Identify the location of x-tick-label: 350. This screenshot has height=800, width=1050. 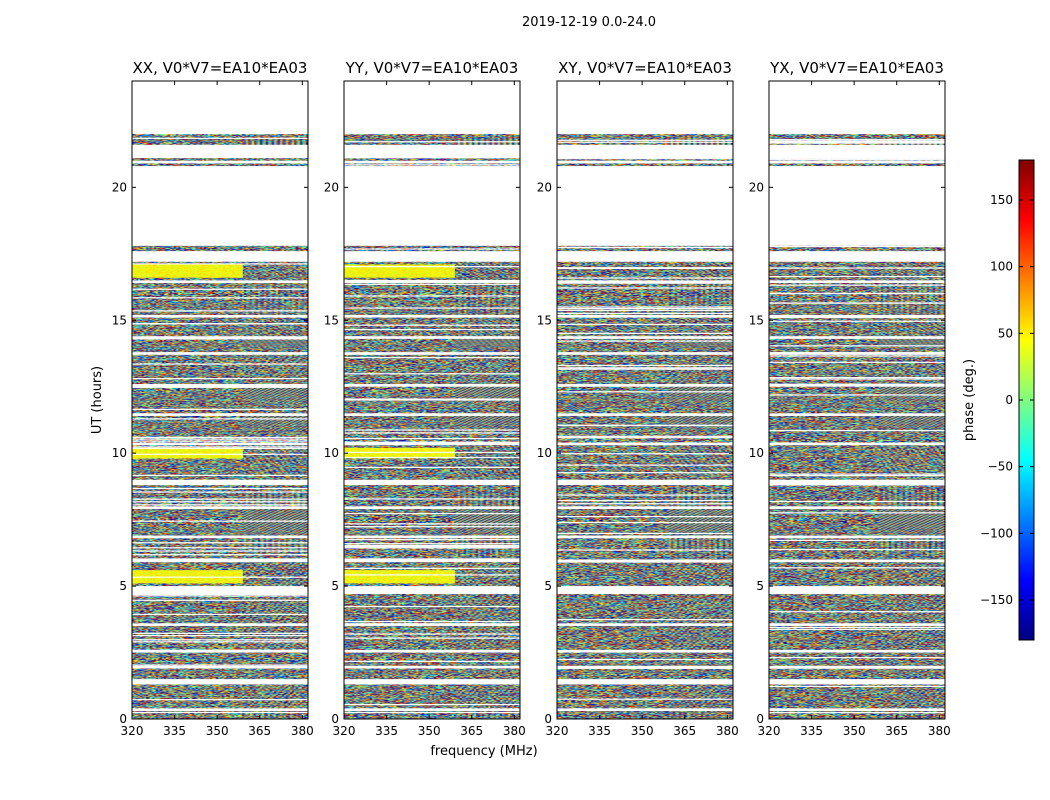
(642, 731).